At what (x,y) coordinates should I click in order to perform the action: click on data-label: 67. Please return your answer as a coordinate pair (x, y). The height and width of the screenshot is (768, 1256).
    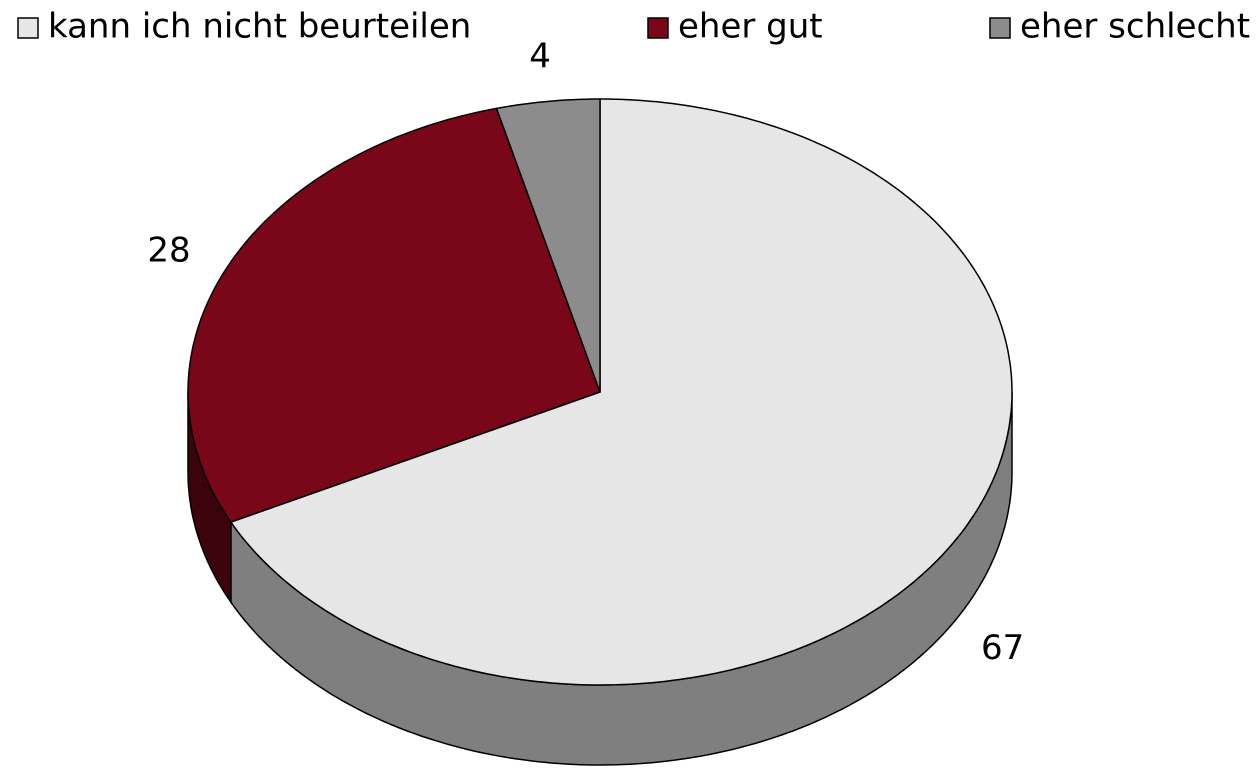
    Looking at the image, I should click on (1002, 648).